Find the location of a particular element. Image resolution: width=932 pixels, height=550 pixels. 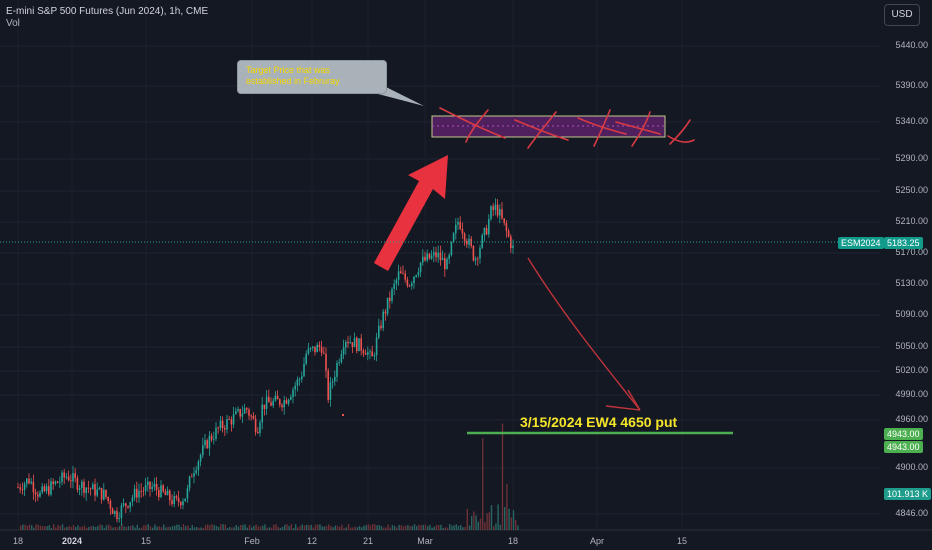

y-tick-label: 5440.00 is located at coordinates (911, 45).